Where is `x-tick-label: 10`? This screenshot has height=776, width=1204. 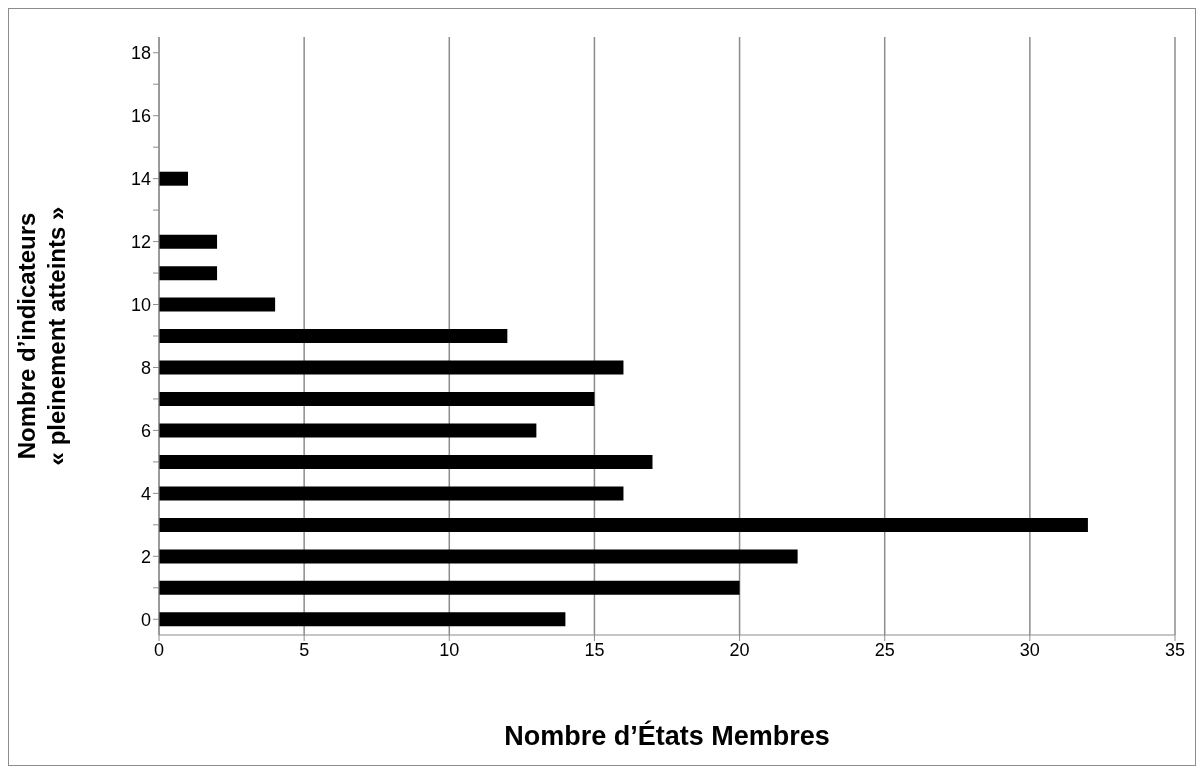 x-tick-label: 10 is located at coordinates (449, 649).